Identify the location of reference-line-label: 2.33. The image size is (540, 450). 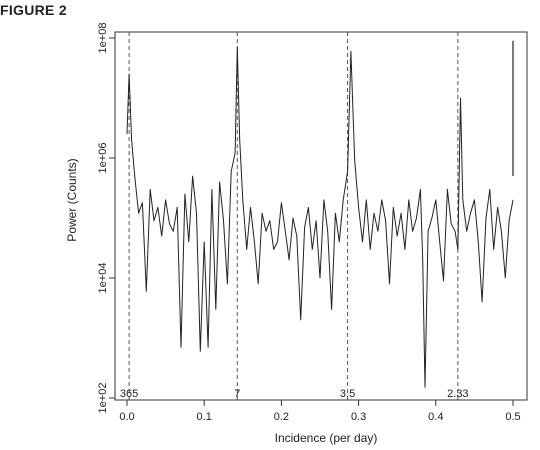
(457, 394).